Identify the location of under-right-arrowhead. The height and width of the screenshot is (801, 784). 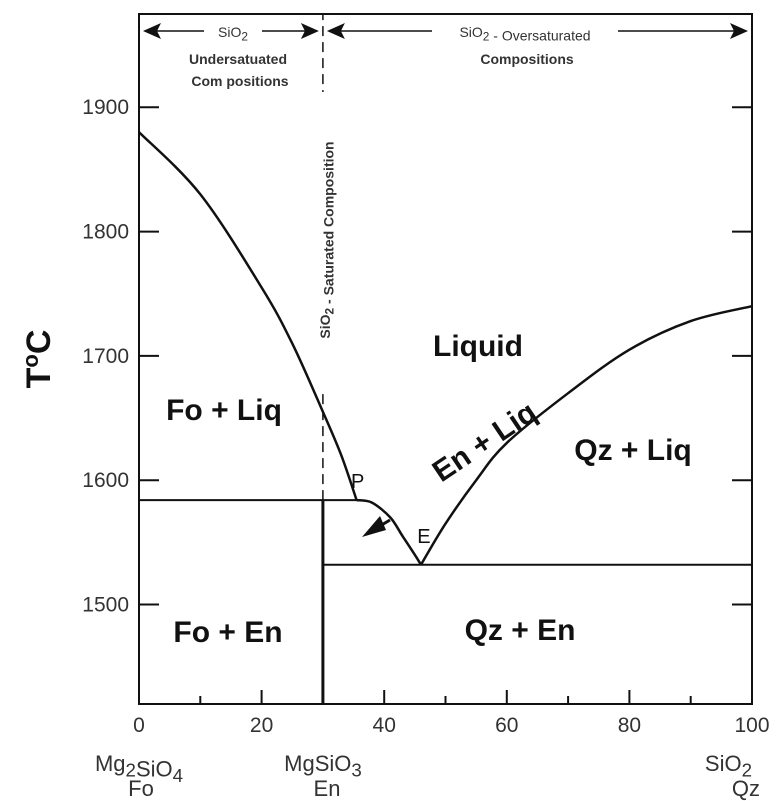
(309, 31).